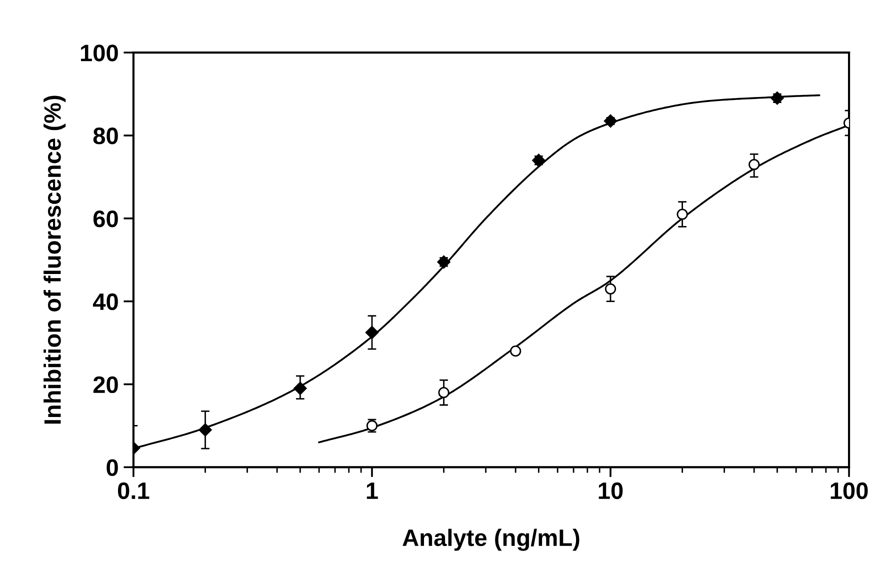 This screenshot has height=584, width=878. Describe the element at coordinates (610, 491) in the screenshot. I see `x-tick-label: 10` at that location.